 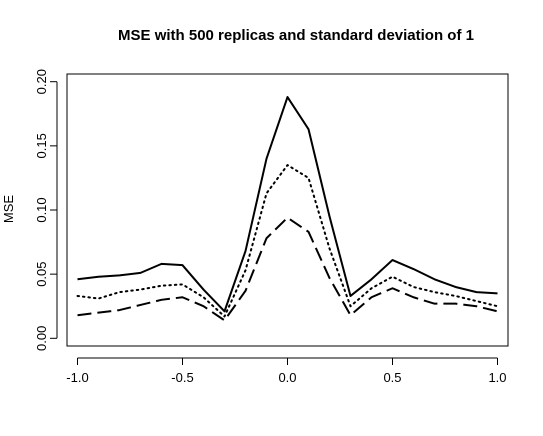 What do you see at coordinates (41, 81) in the screenshot?
I see `y-tick-label: 0.20` at bounding box center [41, 81].